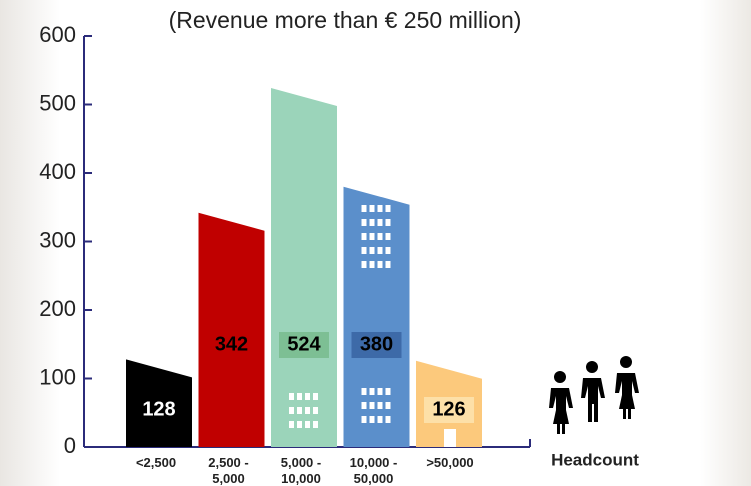  What do you see at coordinates (345, 20) in the screenshot?
I see `chart-title: (Revenue more than € 250 million)` at bounding box center [345, 20].